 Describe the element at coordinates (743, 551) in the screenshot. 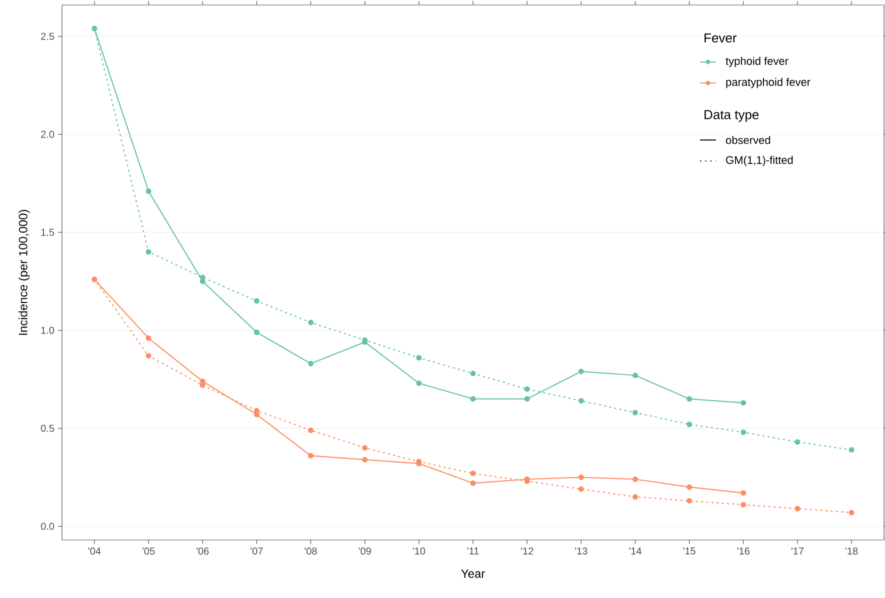

I see `x-tick-label: '16` at that location.